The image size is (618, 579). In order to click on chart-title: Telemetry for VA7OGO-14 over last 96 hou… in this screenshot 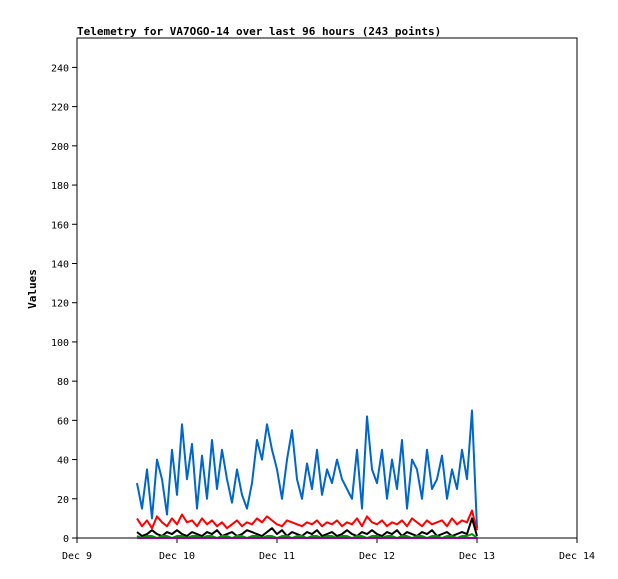, I will do `click(259, 31)`.